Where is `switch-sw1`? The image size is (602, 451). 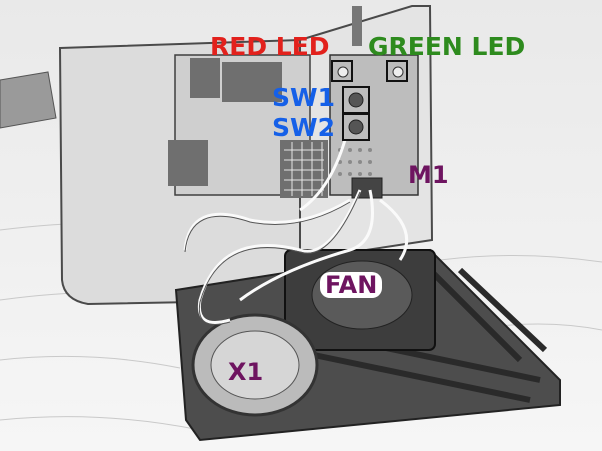
switch-sw1 is located at coordinates (356, 100).